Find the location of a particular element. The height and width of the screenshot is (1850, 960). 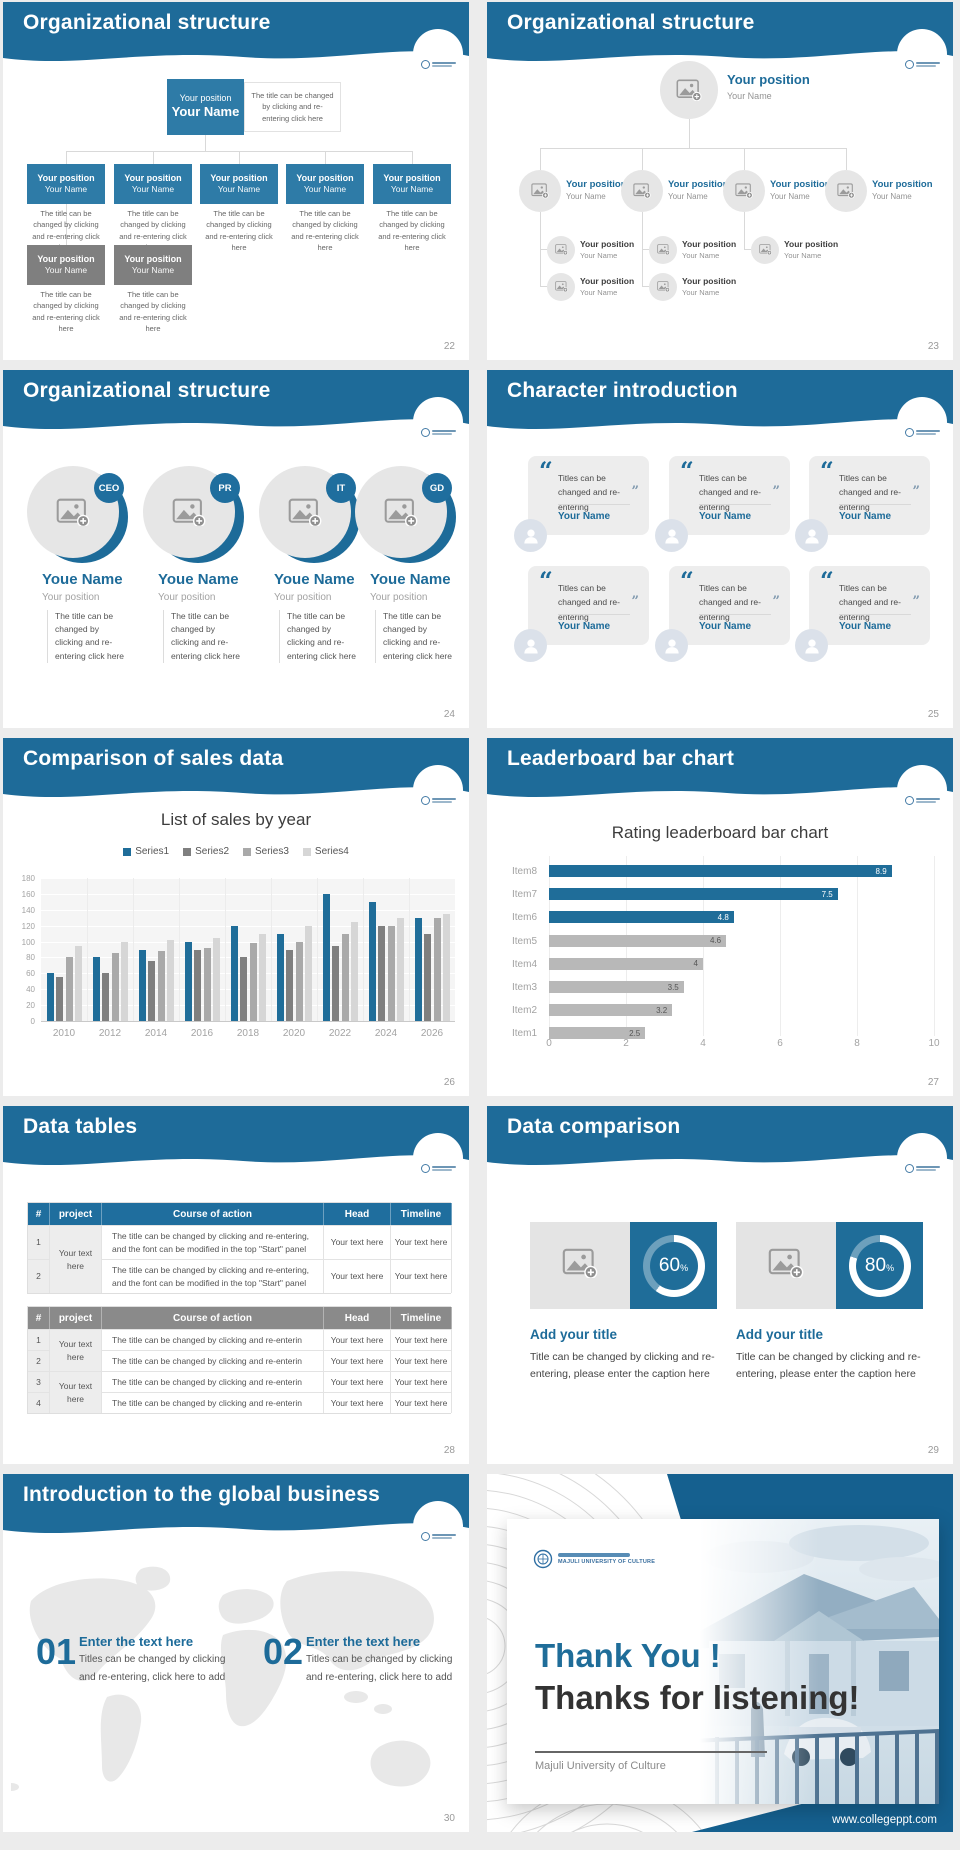

role-badge: IT is located at coordinates (341, 488).